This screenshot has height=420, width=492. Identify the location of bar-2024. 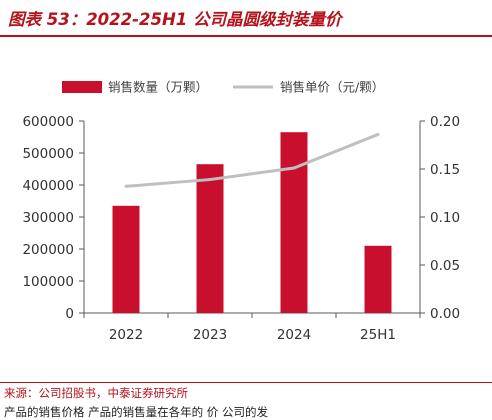
(294, 222).